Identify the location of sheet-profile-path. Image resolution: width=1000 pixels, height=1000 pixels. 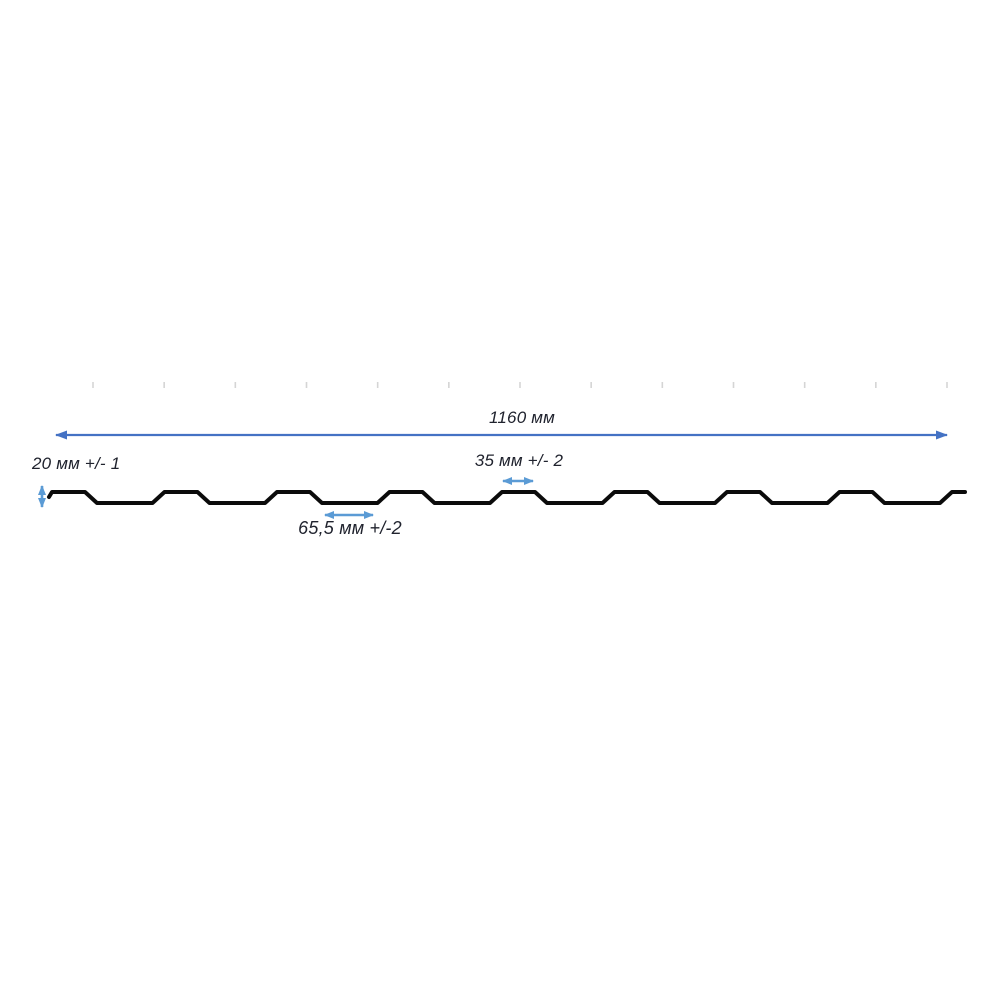
(507, 497).